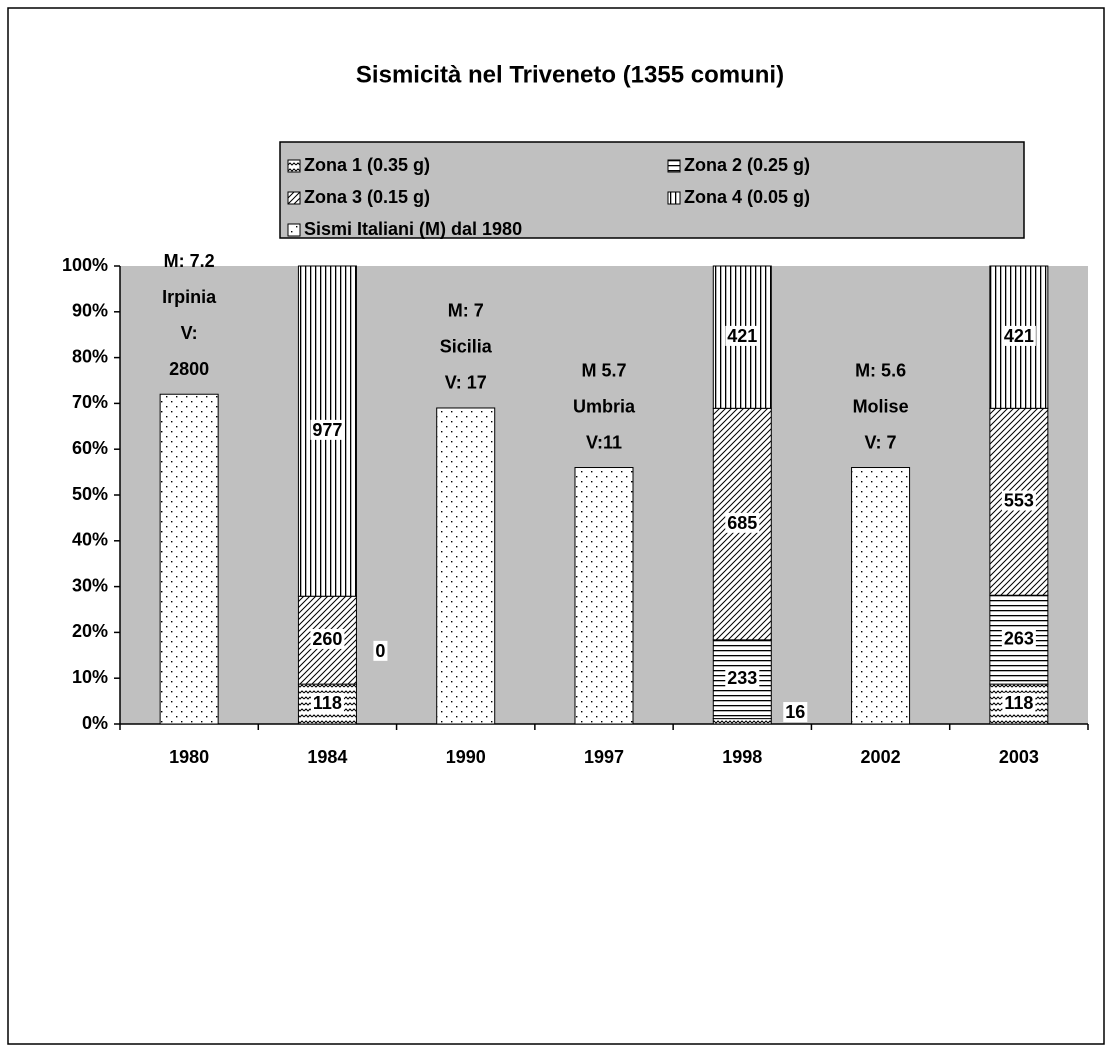  What do you see at coordinates (95, 723) in the screenshot?
I see `y-tick-label: 0%` at bounding box center [95, 723].